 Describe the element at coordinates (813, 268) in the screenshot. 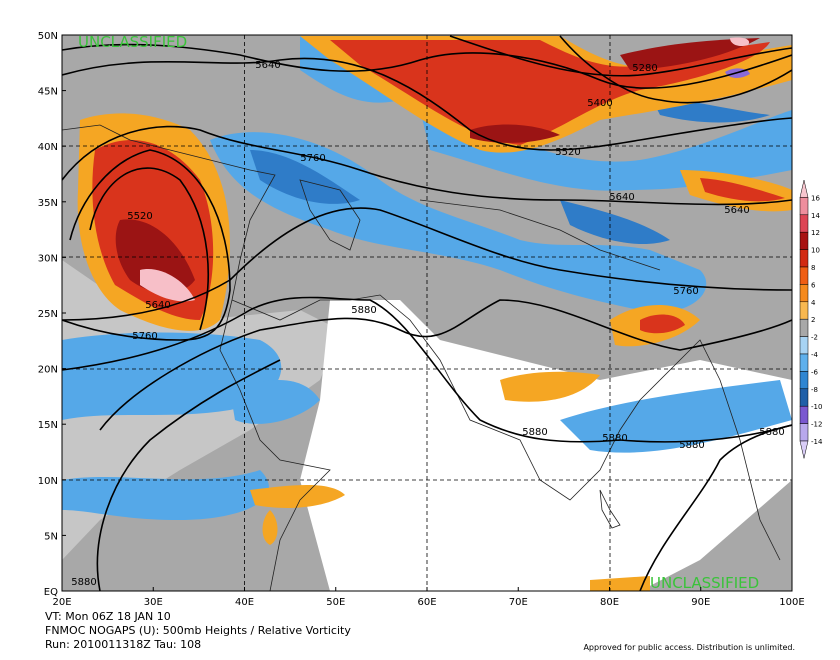

I see `colorbar-label: 8` at that location.